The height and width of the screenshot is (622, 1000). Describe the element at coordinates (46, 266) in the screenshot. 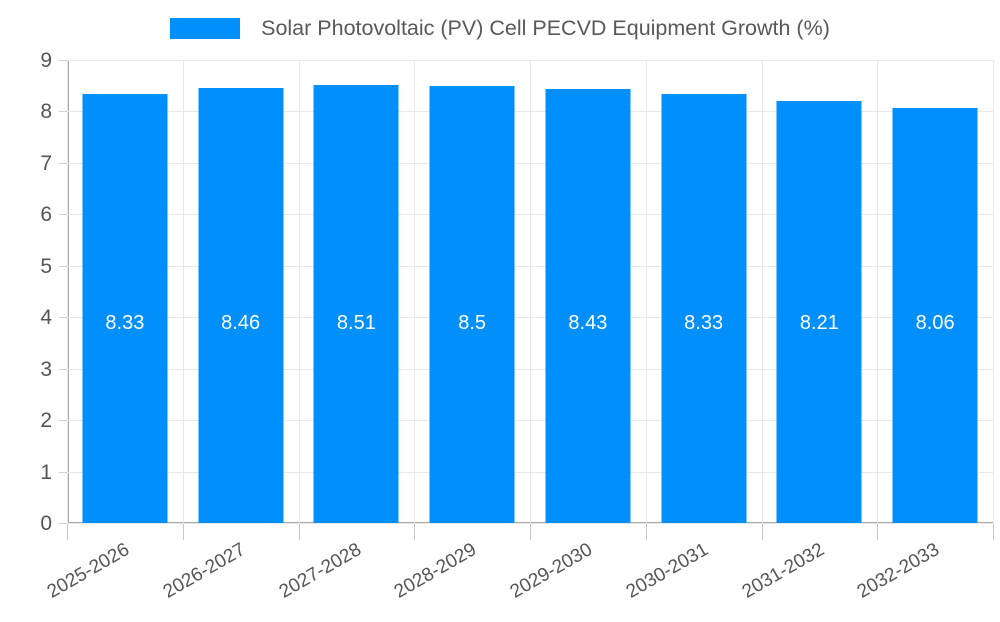

I see `y-tick-label: 5` at that location.